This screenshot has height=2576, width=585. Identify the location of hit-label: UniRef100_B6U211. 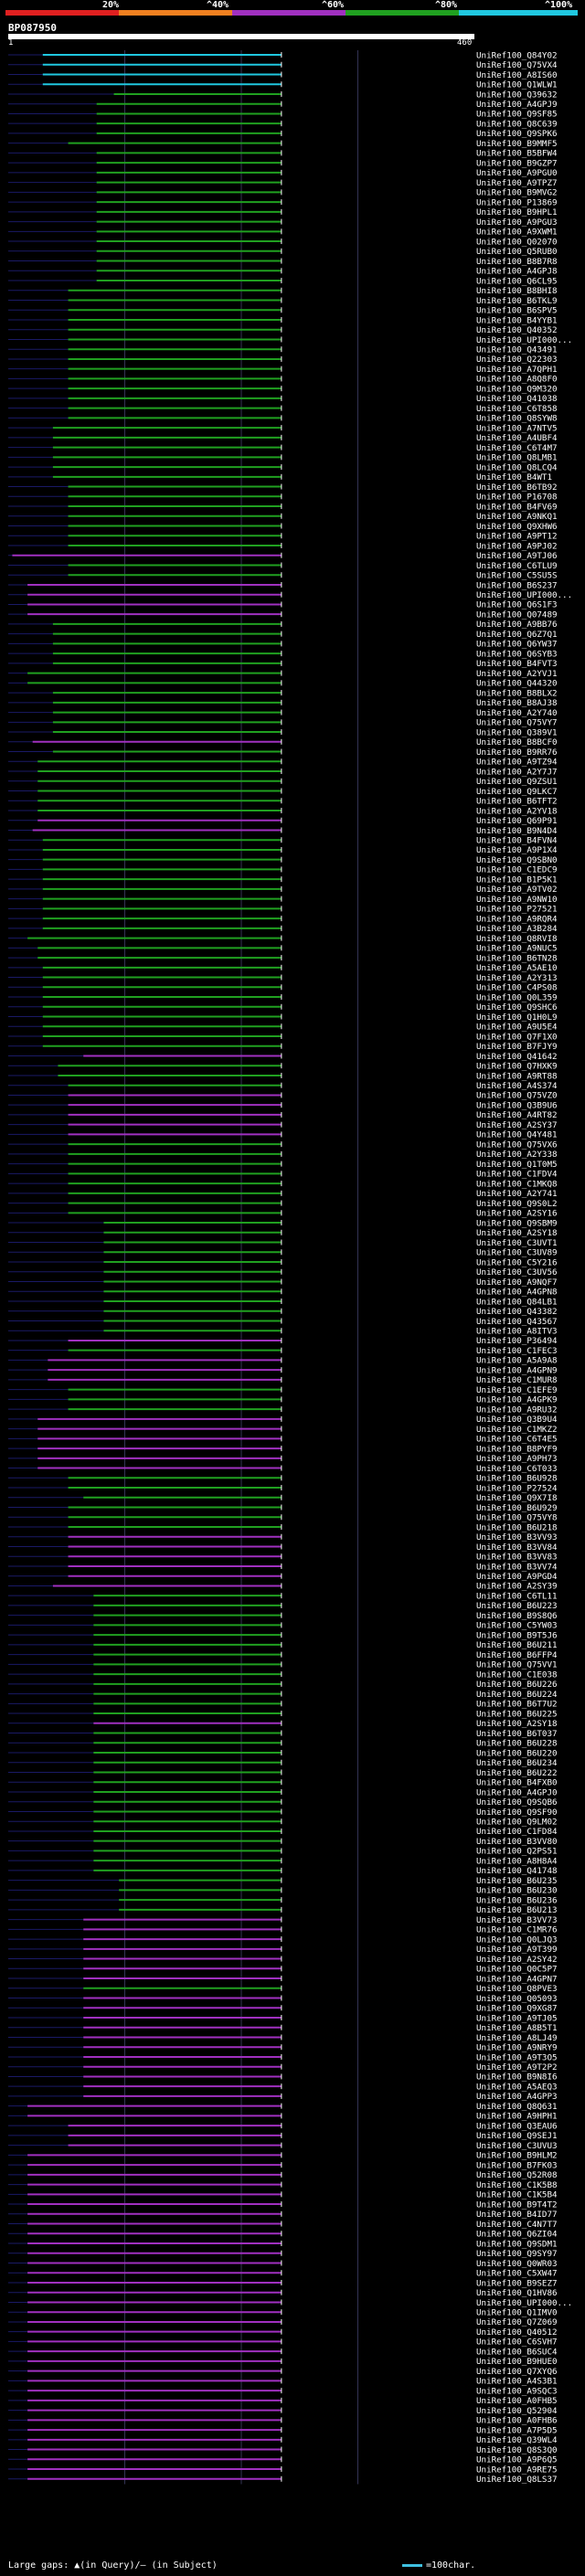
(517, 1645).